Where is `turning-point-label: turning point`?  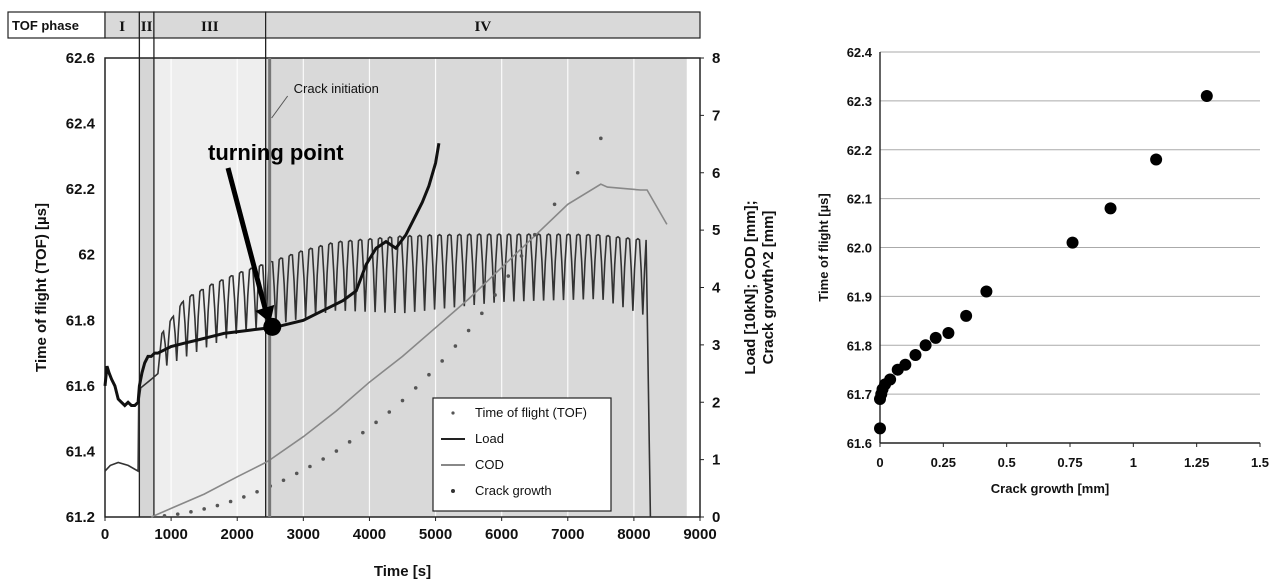
turning-point-label: turning point is located at coordinates (276, 152).